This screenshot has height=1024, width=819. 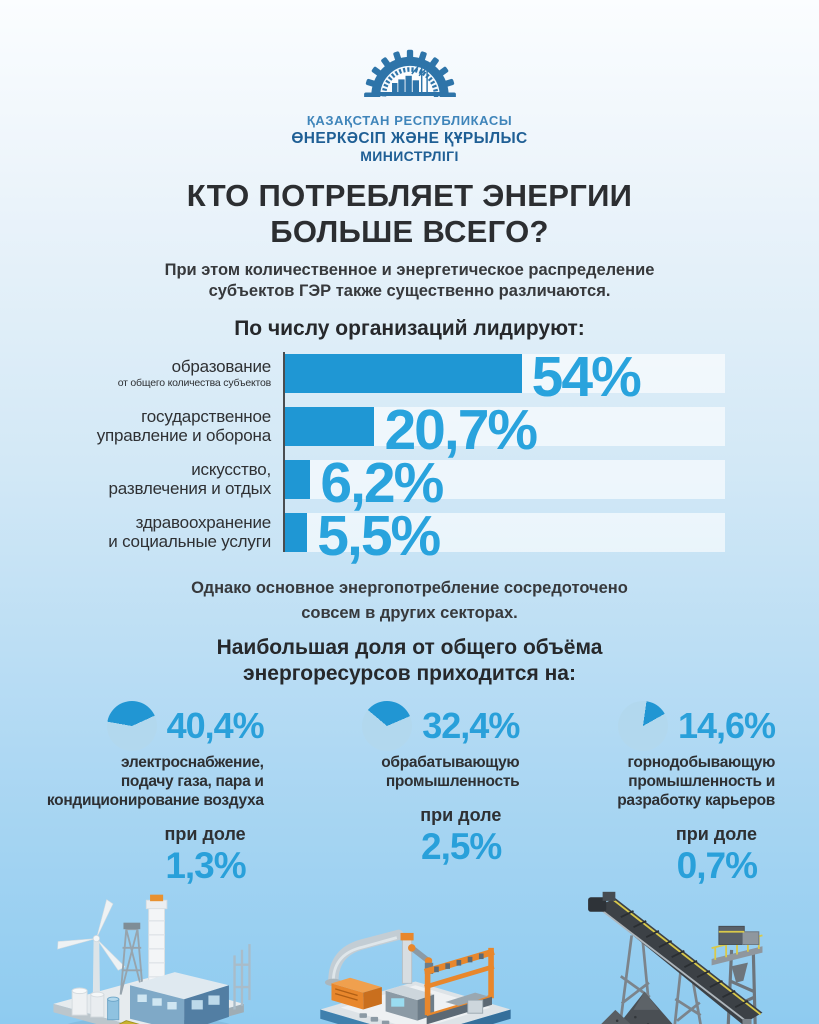 What do you see at coordinates (184, 426) in the screenshot?
I see `bar-category-text: государственное управление и оборона` at bounding box center [184, 426].